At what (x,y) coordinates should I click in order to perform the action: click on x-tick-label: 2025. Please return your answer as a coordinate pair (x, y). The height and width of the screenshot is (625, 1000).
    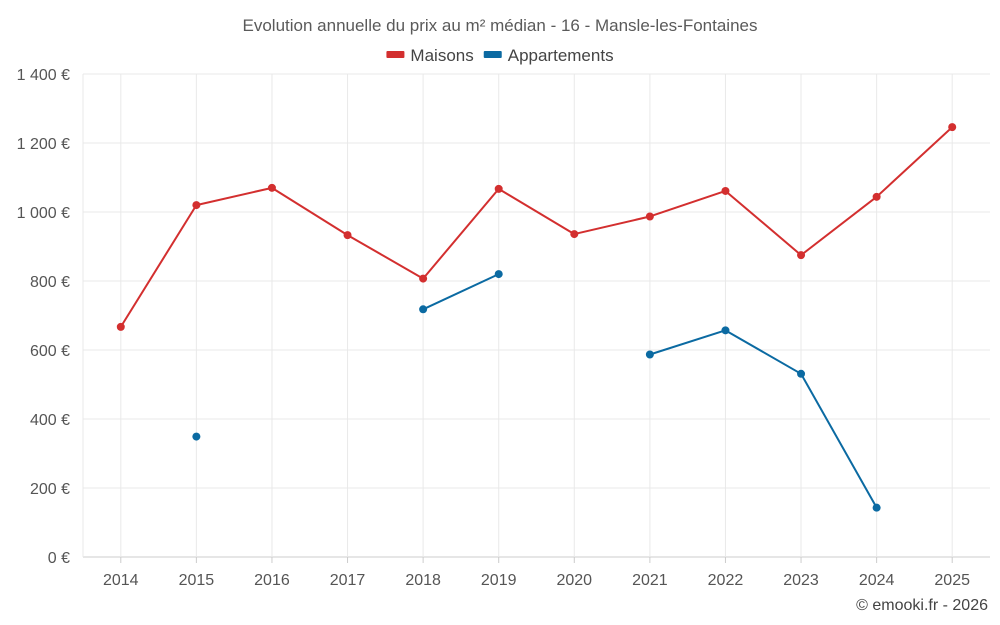
    Looking at the image, I should click on (952, 580).